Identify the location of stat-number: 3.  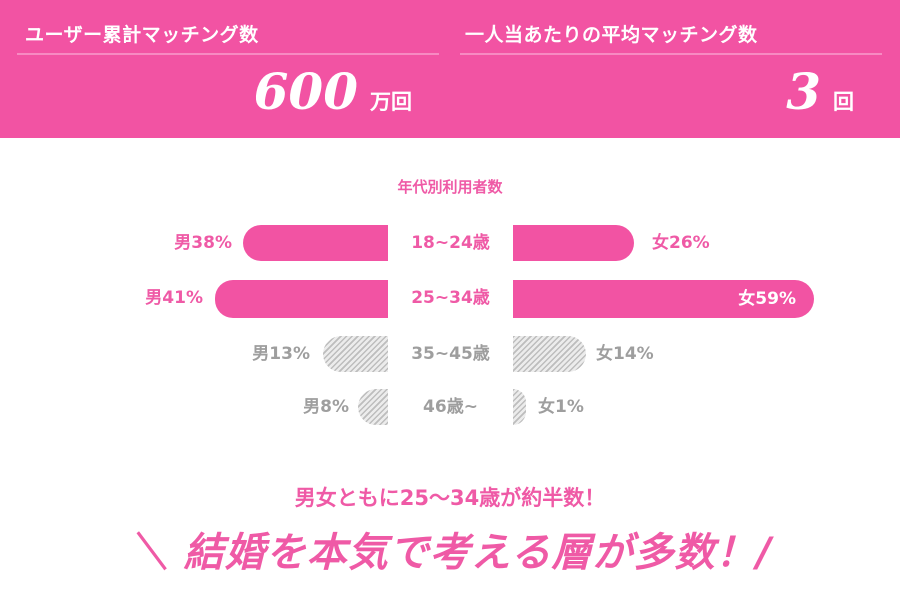
(803, 91).